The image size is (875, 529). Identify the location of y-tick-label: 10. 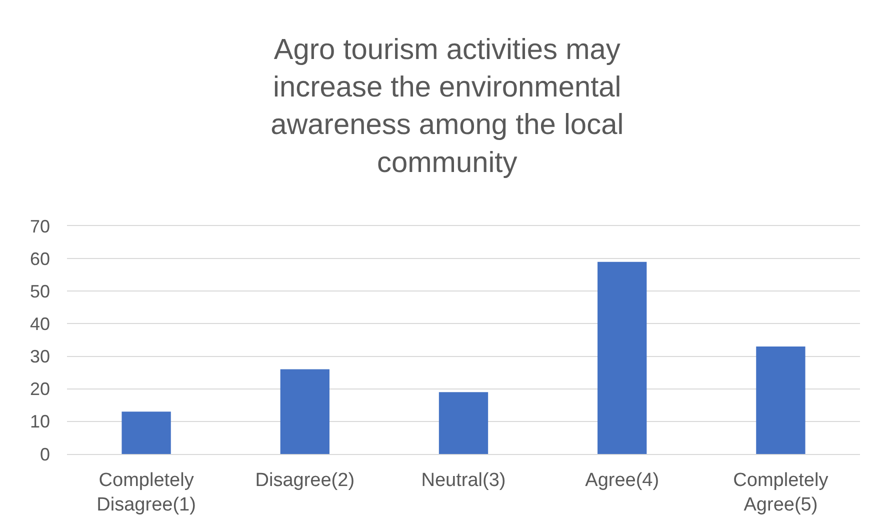
(40, 422).